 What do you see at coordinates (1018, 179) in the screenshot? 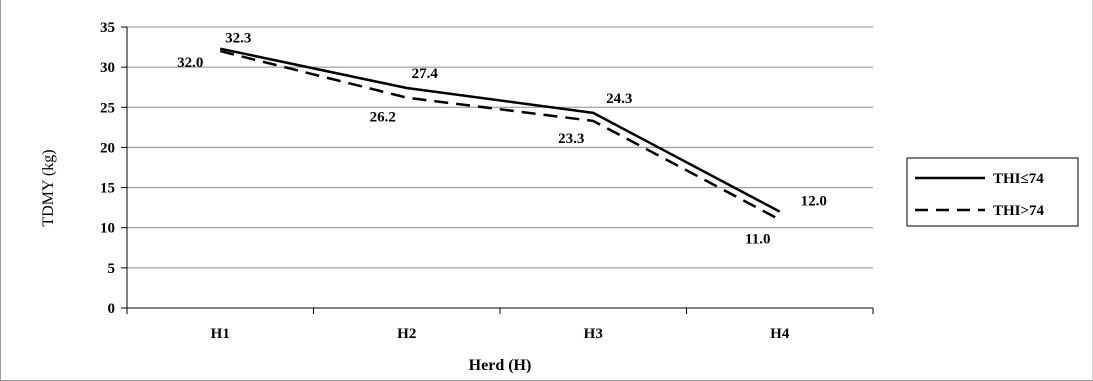
I see `legend-label-thi-le-74: THI≤74` at bounding box center [1018, 179].